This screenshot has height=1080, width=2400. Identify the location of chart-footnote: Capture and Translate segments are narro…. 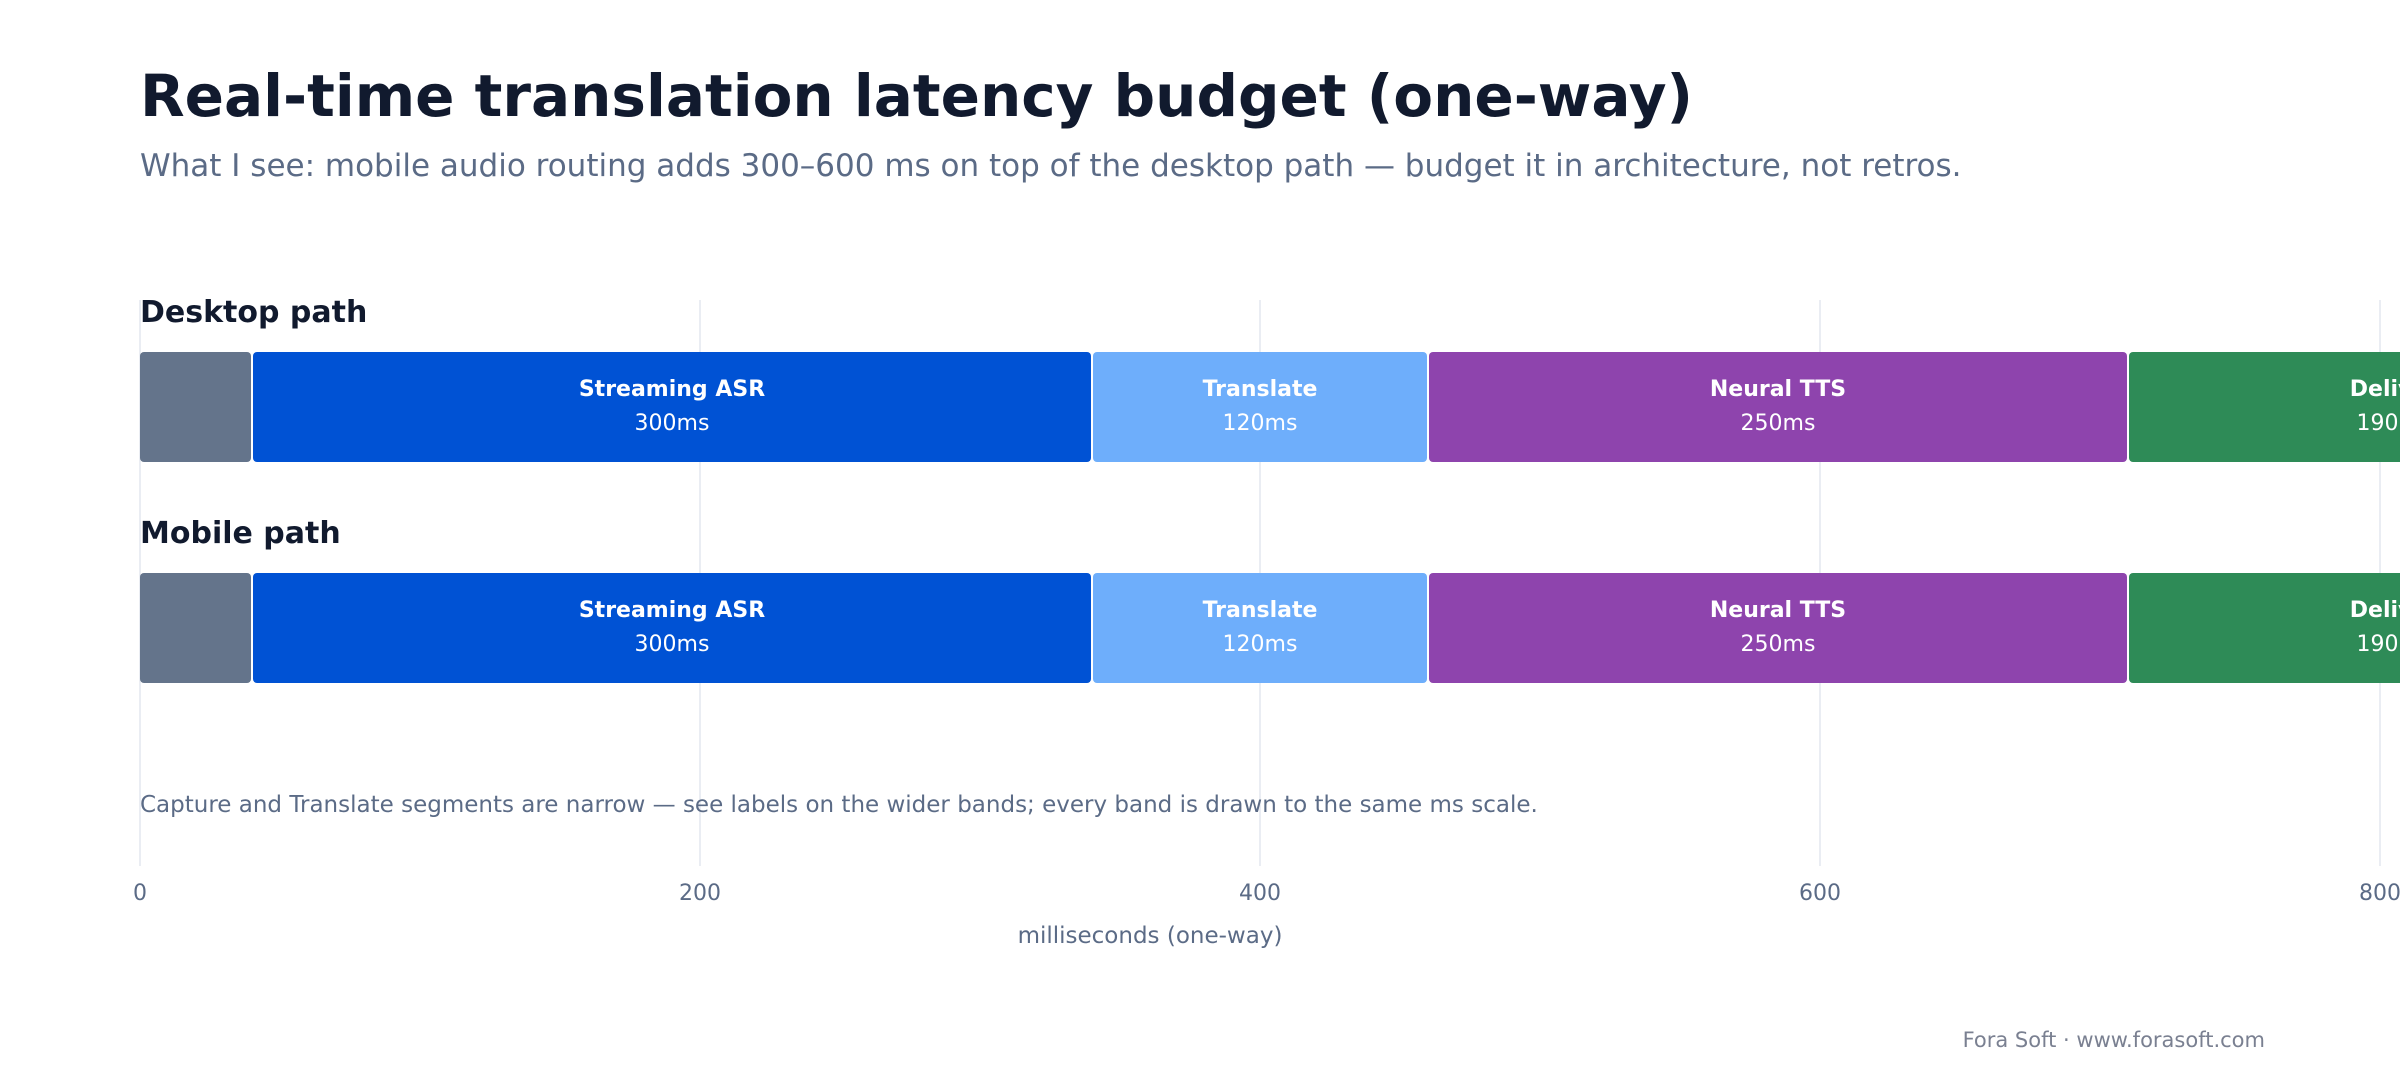
(839, 805).